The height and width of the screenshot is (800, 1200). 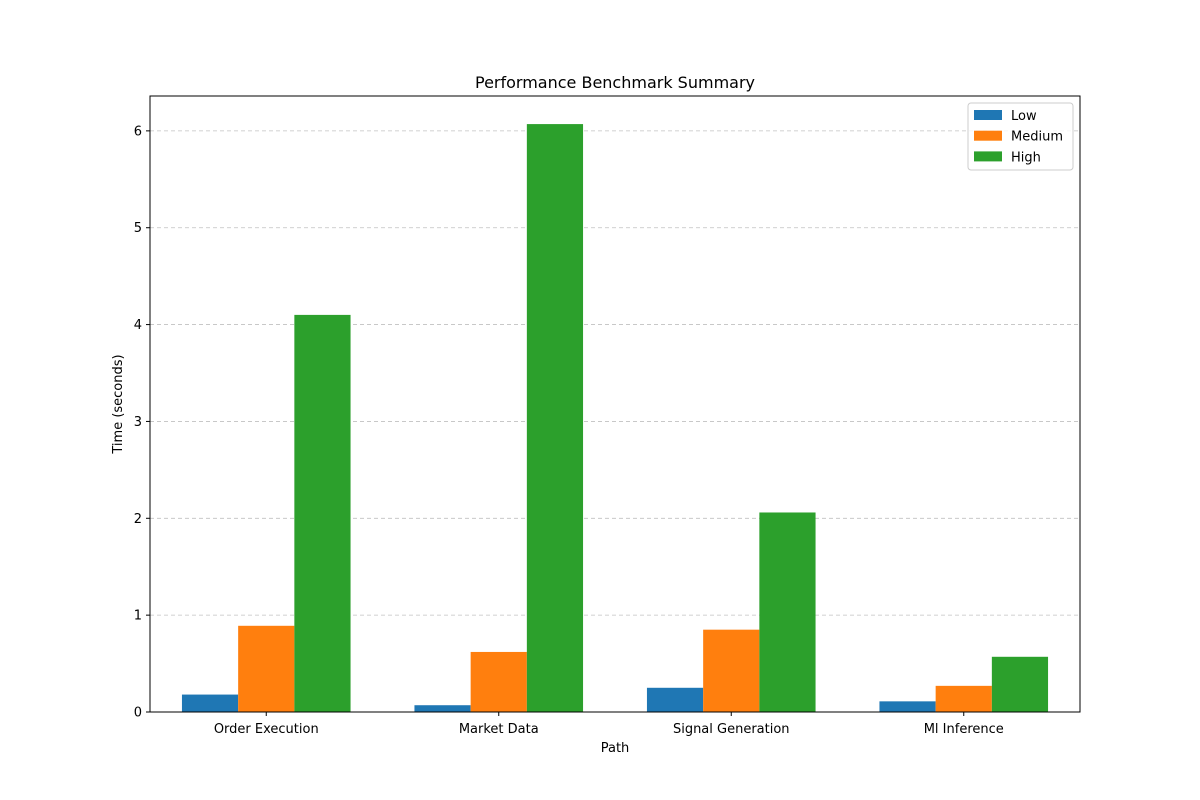 I want to click on y-tick-label: 5, so click(x=138, y=228).